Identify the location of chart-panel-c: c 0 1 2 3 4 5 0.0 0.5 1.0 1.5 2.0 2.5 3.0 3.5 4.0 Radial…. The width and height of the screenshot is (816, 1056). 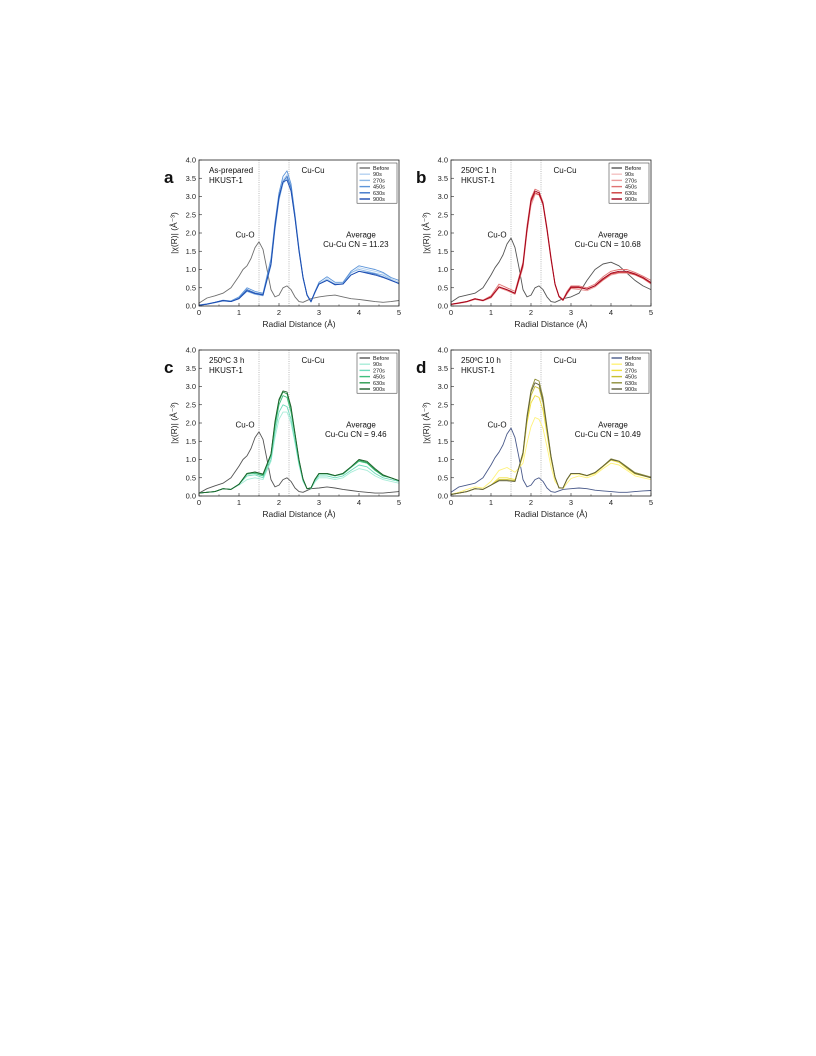
(290, 434).